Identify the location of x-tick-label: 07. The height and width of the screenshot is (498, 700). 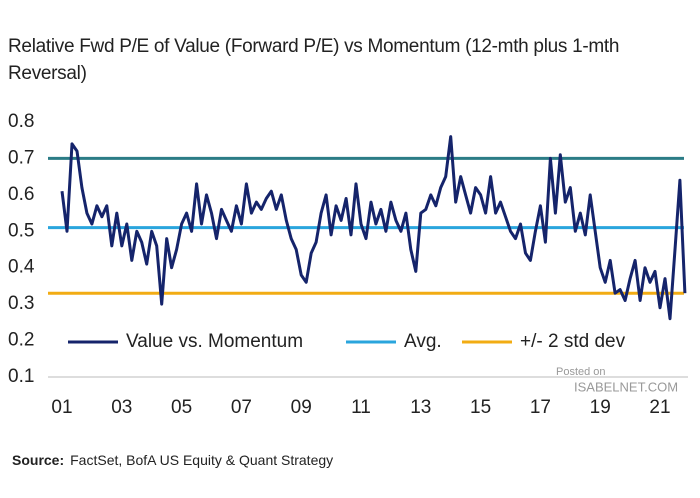
(241, 407).